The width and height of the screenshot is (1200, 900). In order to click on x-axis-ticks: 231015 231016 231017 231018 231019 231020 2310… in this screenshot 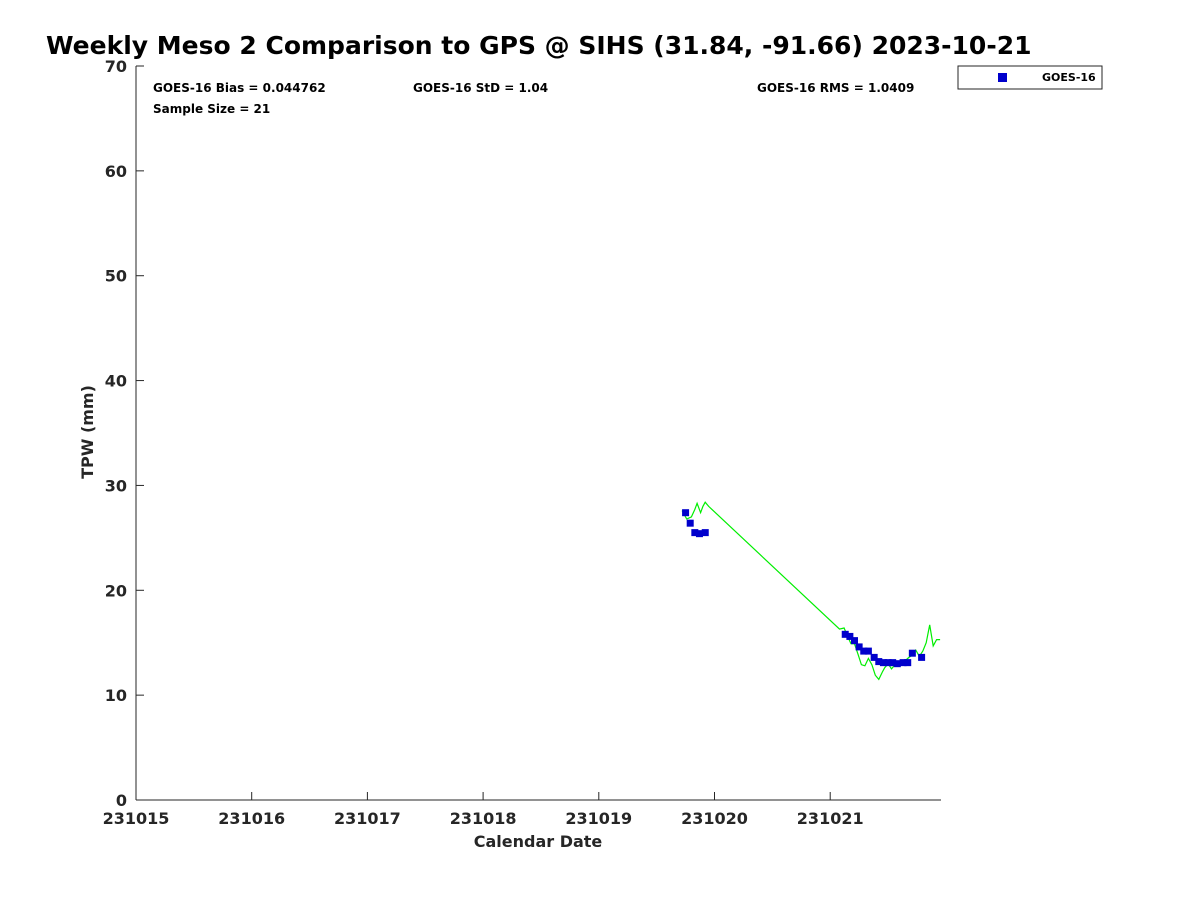, I will do `click(483, 810)`.